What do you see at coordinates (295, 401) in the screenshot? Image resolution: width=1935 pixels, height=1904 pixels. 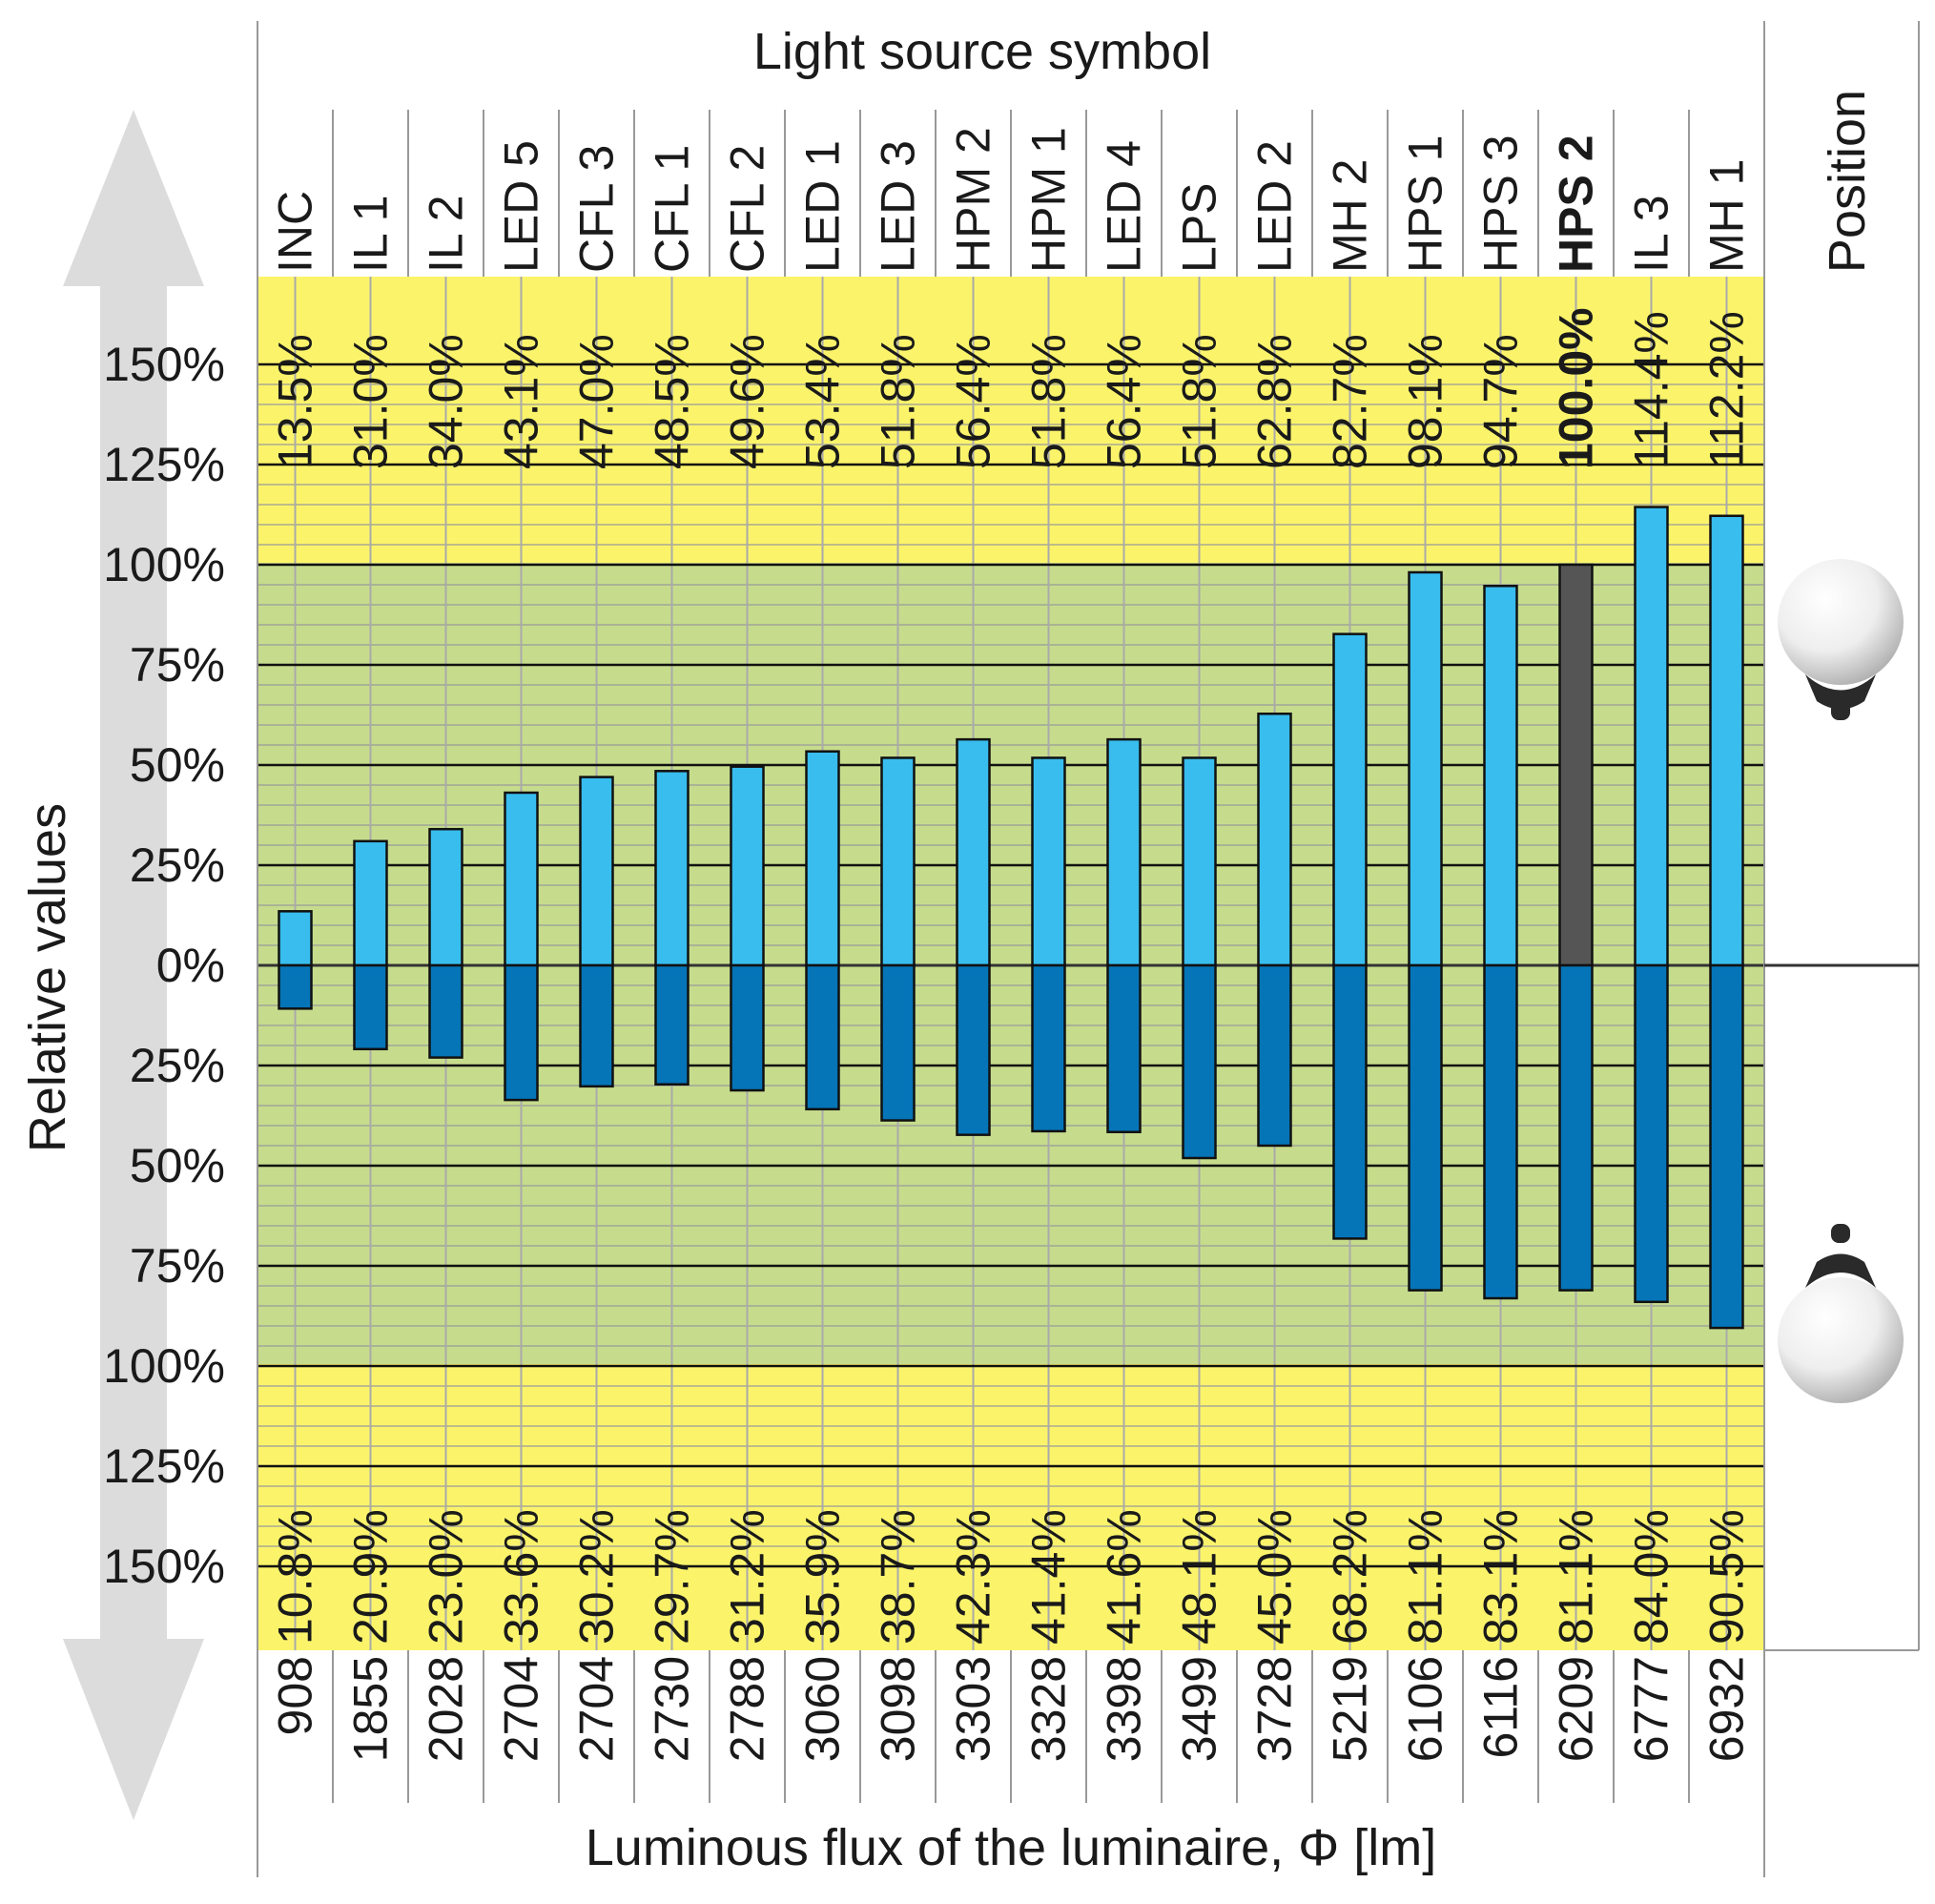 I see `upper-value-label: 13.5%` at bounding box center [295, 401].